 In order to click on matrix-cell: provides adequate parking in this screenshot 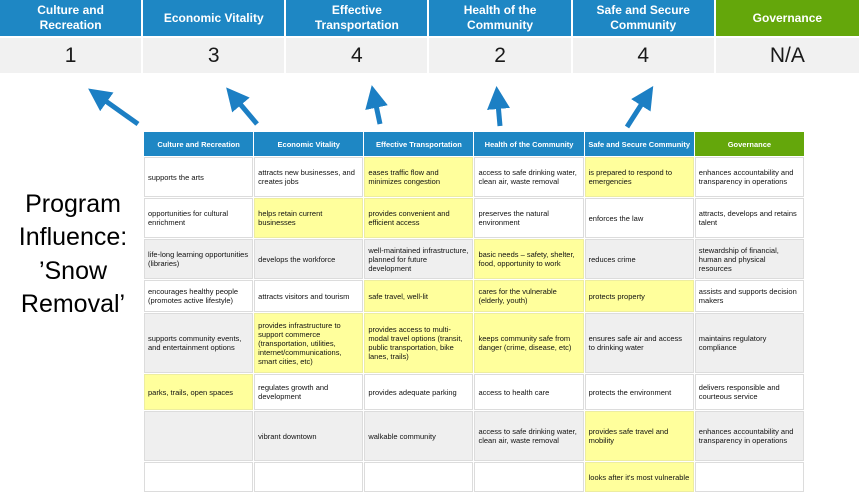, I will do `click(419, 392)`.